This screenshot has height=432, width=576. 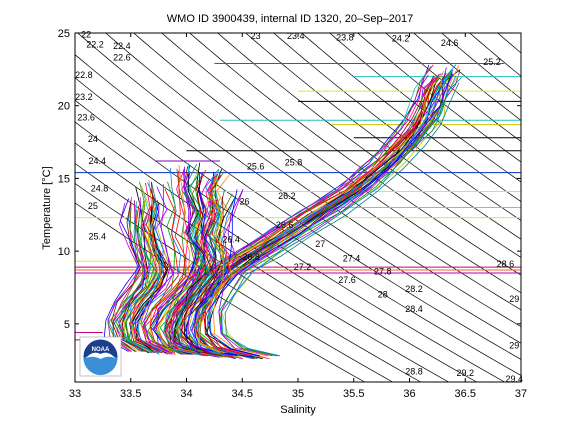 What do you see at coordinates (64, 252) in the screenshot?
I see `y-tick-label: 10` at bounding box center [64, 252].